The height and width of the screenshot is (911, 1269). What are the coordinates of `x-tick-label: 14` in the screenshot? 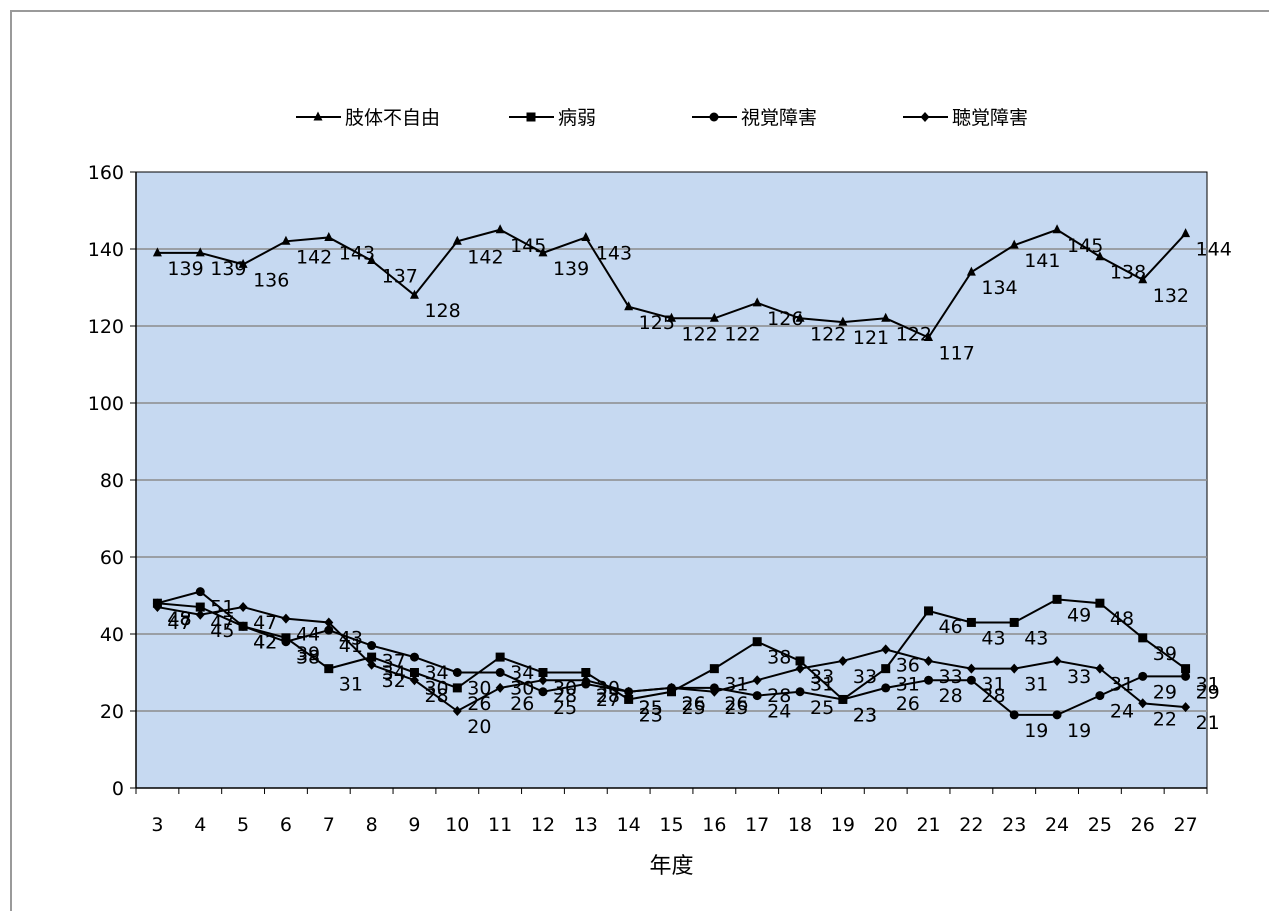 It's located at (629, 825).